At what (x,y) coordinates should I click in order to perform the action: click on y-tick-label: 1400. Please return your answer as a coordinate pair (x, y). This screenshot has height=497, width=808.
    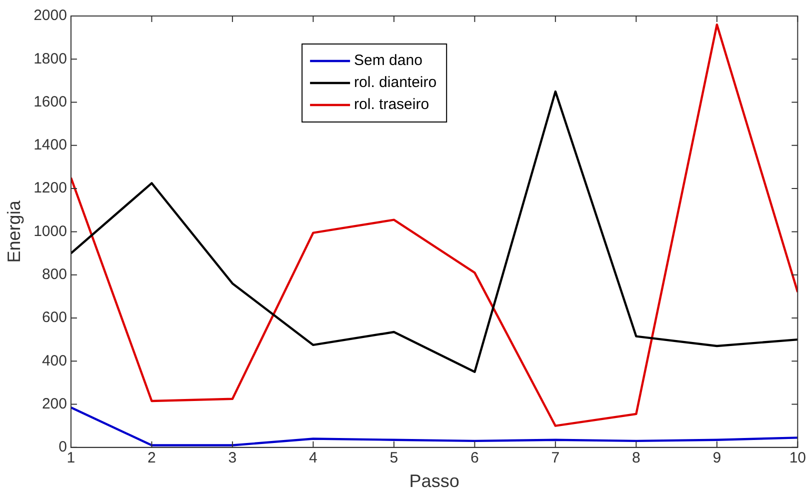
    Looking at the image, I should click on (50, 145).